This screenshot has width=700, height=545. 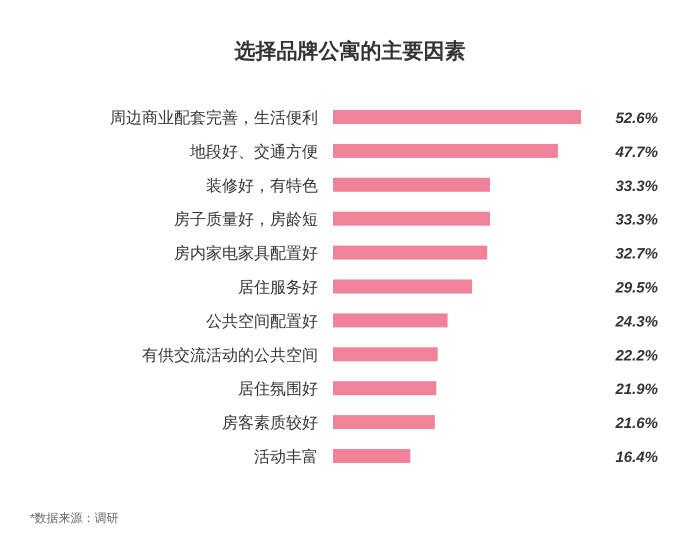 I want to click on data-label: 16.4%, so click(x=636, y=457).